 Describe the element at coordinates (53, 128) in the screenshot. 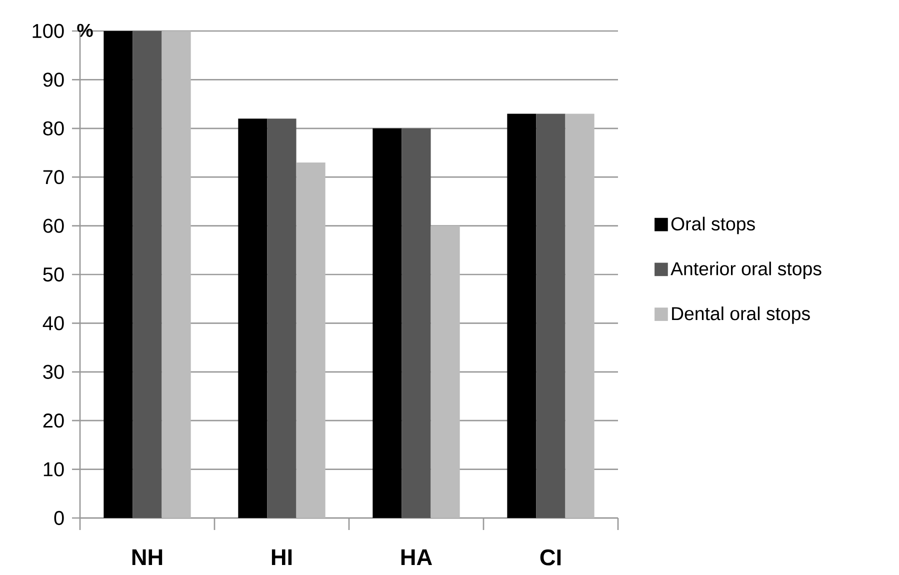

I see `y-tick-label: 80` at that location.